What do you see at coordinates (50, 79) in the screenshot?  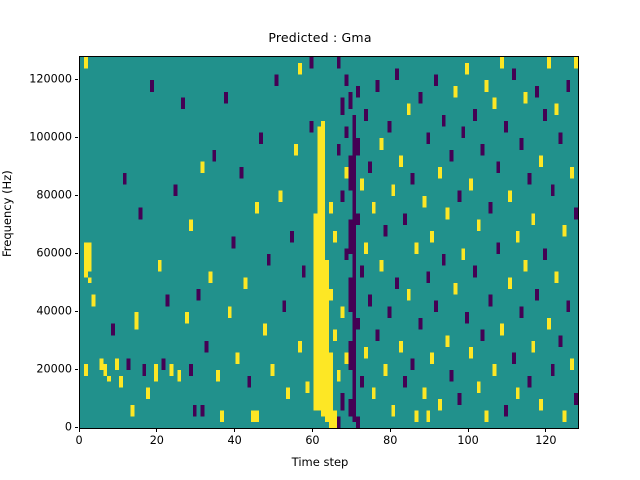 I see `y-tick-label: 120000` at bounding box center [50, 79].